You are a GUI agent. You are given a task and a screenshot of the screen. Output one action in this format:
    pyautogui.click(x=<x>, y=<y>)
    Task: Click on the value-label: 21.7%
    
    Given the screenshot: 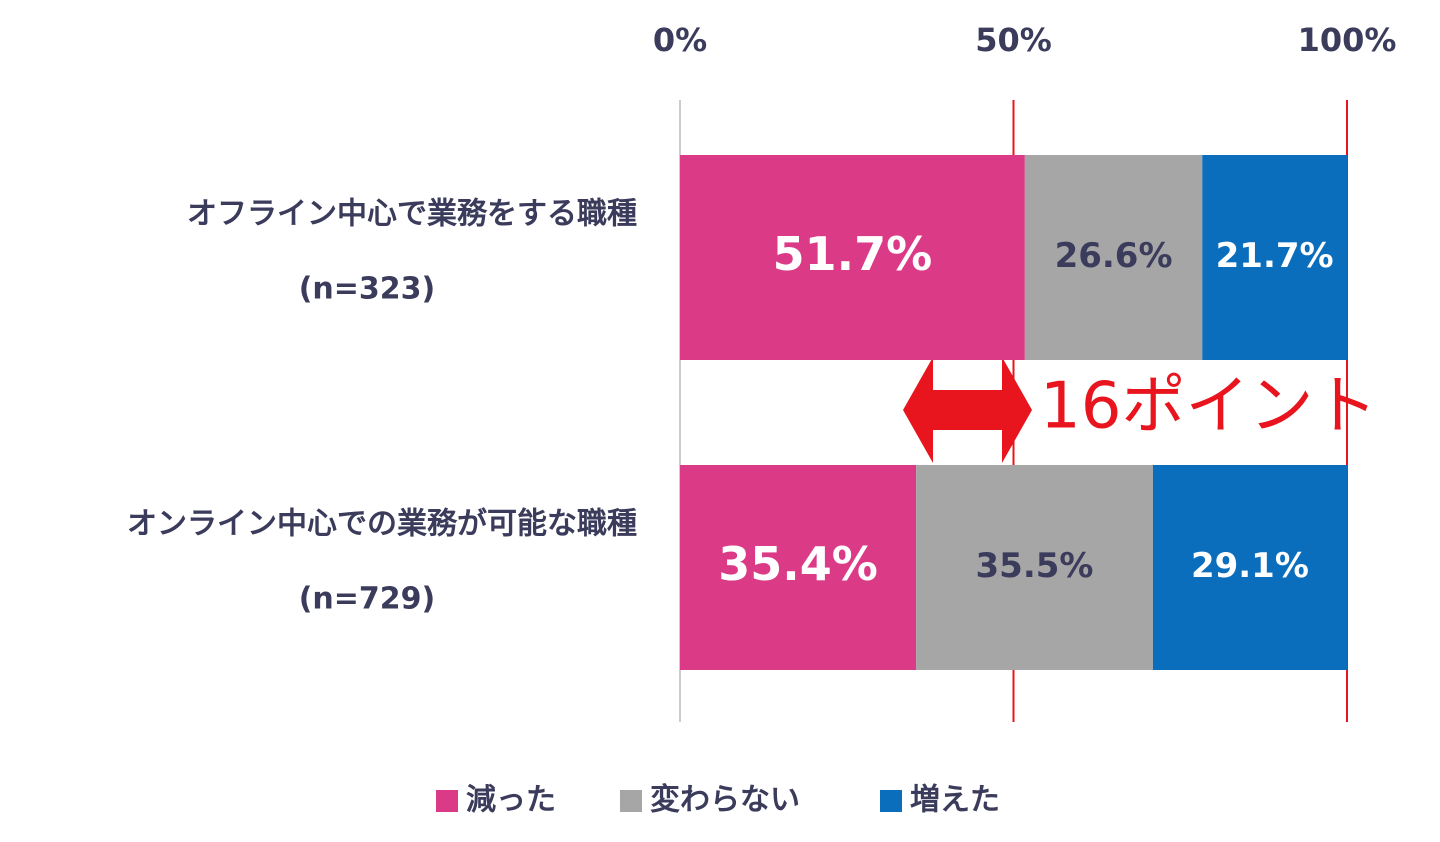 What is the action you would take?
    pyautogui.click(x=1275, y=256)
    